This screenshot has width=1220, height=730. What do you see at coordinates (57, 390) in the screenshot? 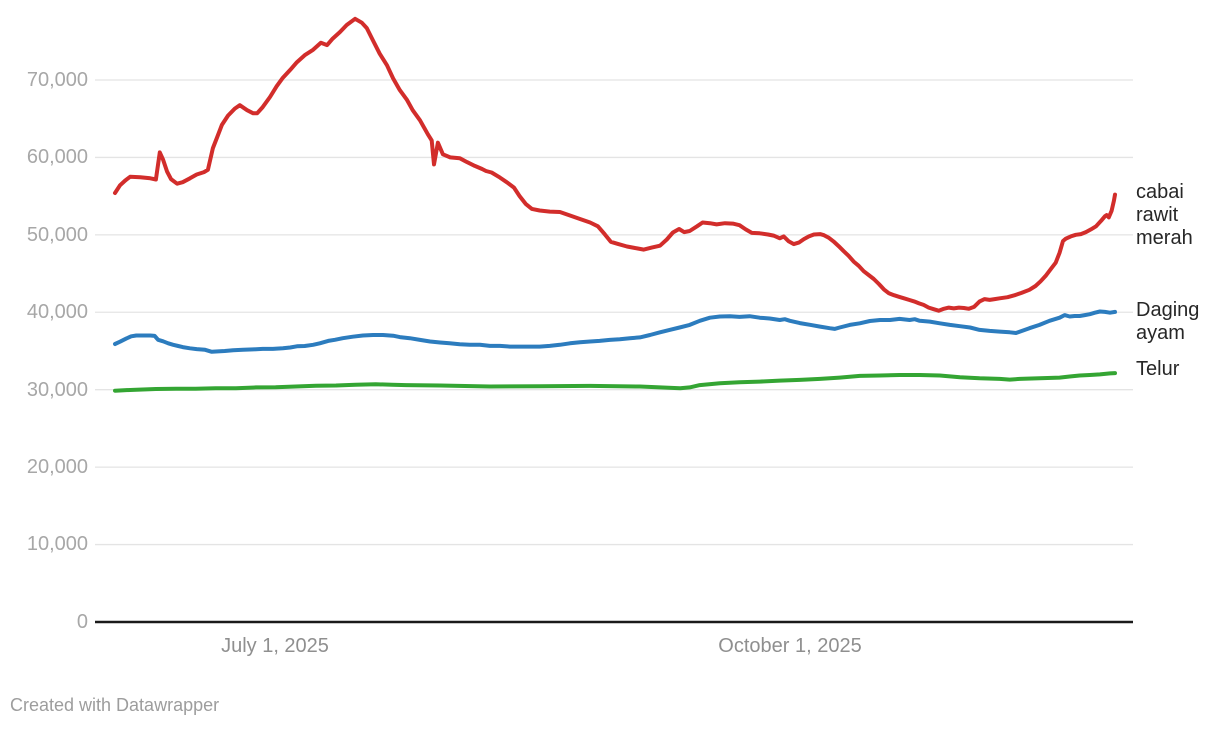
I see `y-tick-label-30000: 30,000` at bounding box center [57, 390].